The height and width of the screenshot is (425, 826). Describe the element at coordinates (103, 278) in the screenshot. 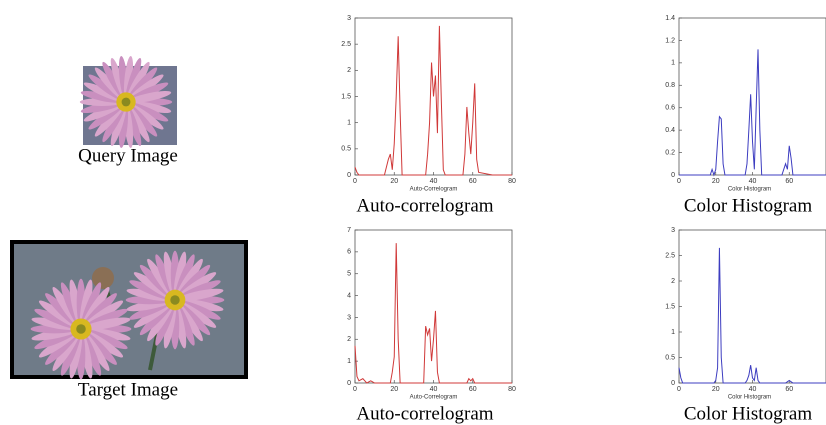

I see `bud` at that location.